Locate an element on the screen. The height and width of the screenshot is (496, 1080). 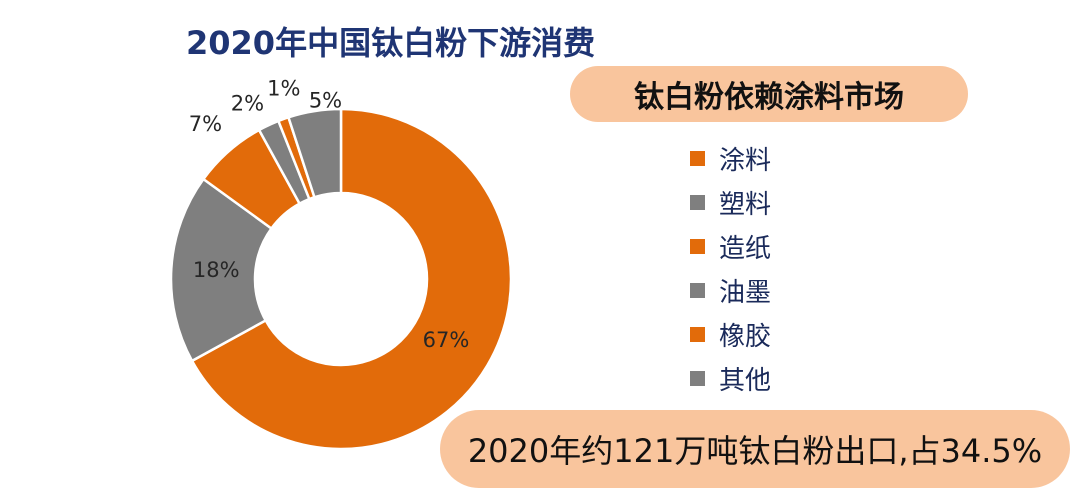
chart-legend: 涂料塑料造纸油墨橡胶其他 is located at coordinates (730, 268).